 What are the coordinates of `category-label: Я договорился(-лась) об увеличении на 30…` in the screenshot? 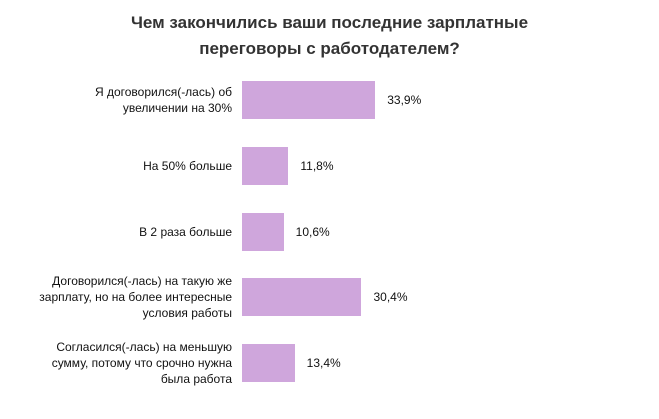 It's located at (163, 100).